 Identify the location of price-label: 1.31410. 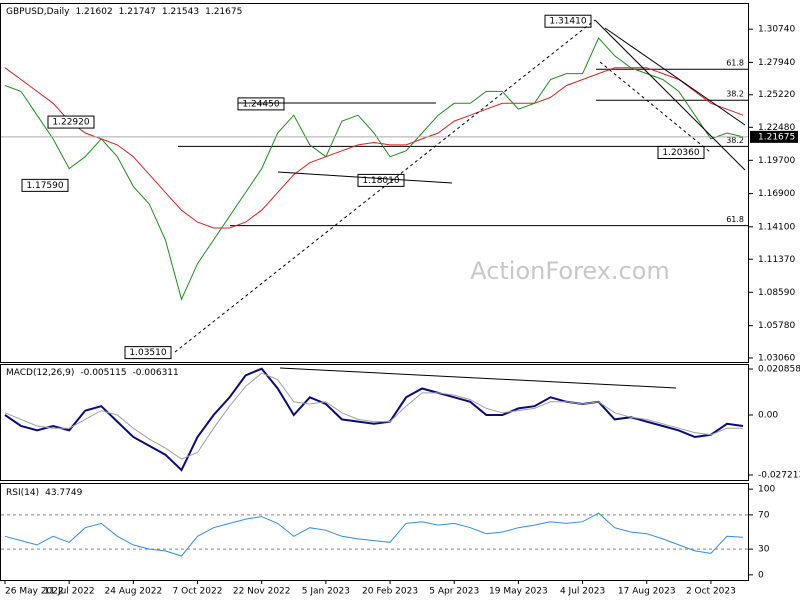
(567, 22).